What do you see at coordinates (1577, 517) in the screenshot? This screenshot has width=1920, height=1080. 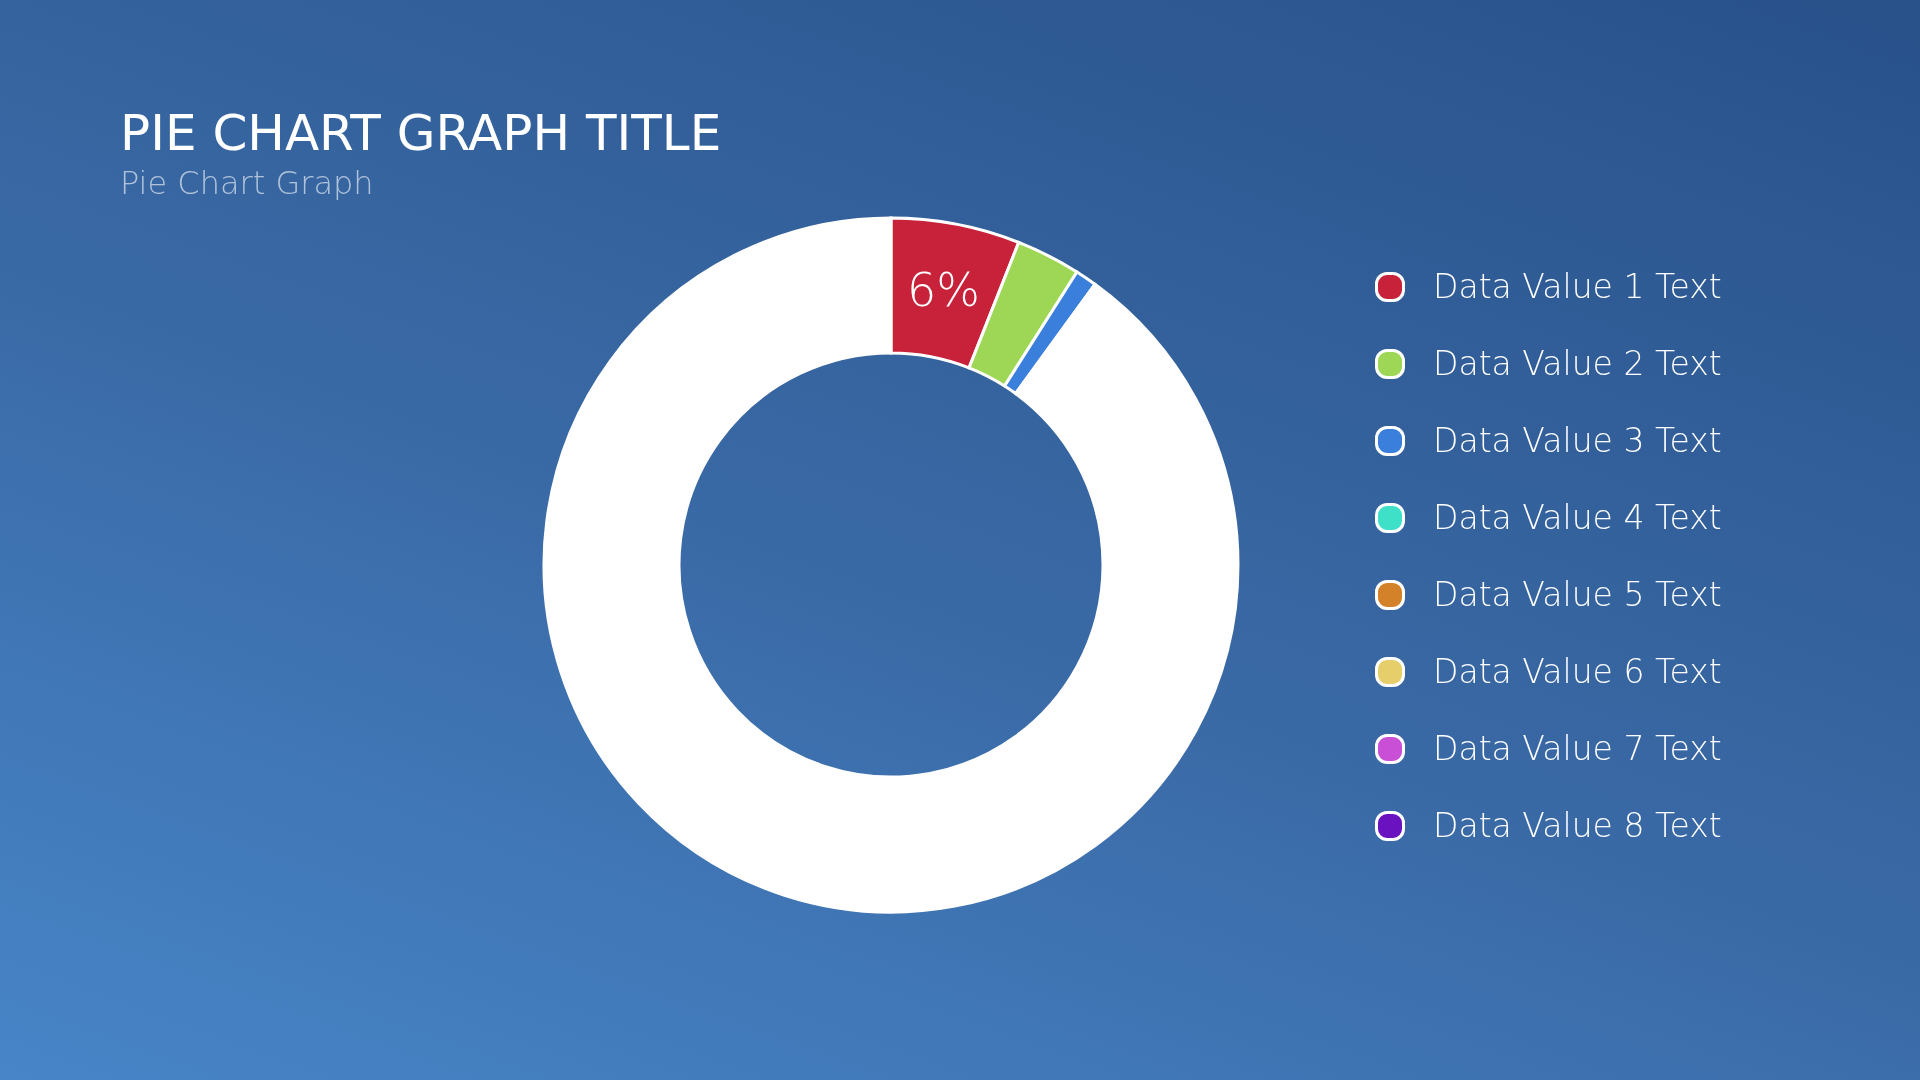 I see `legend-label: Data Value 4 Text` at bounding box center [1577, 517].